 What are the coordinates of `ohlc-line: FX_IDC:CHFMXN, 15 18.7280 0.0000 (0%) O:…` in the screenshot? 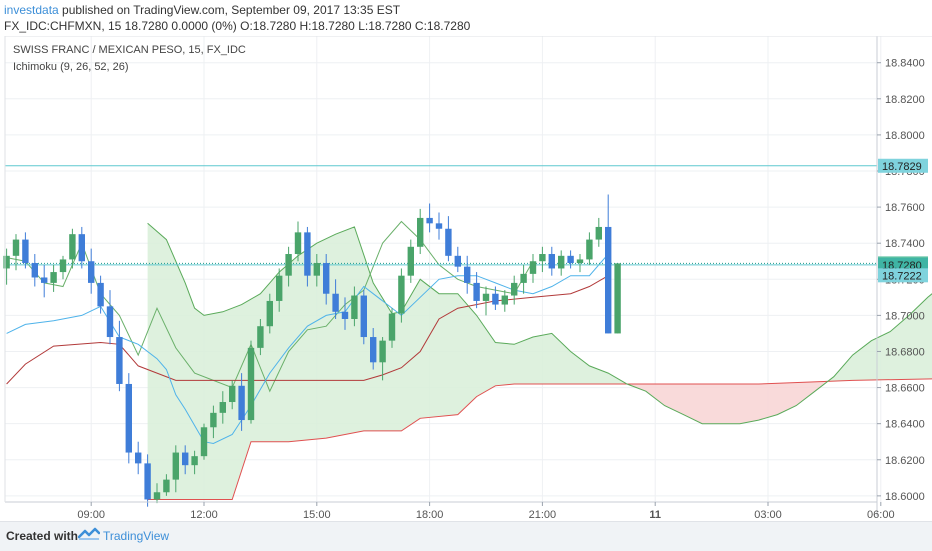 It's located at (237, 26).